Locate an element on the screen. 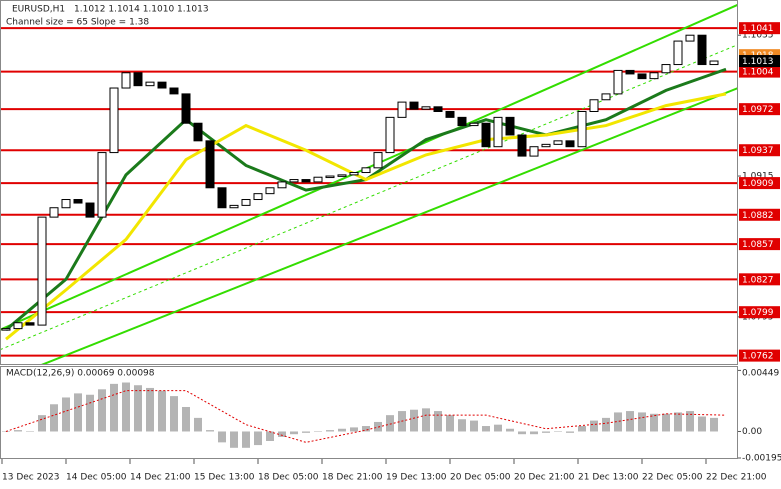 The height and width of the screenshot is (489, 781). macd-label: MACD(12,26,9) 0.00069 0.00098 is located at coordinates (80, 374).